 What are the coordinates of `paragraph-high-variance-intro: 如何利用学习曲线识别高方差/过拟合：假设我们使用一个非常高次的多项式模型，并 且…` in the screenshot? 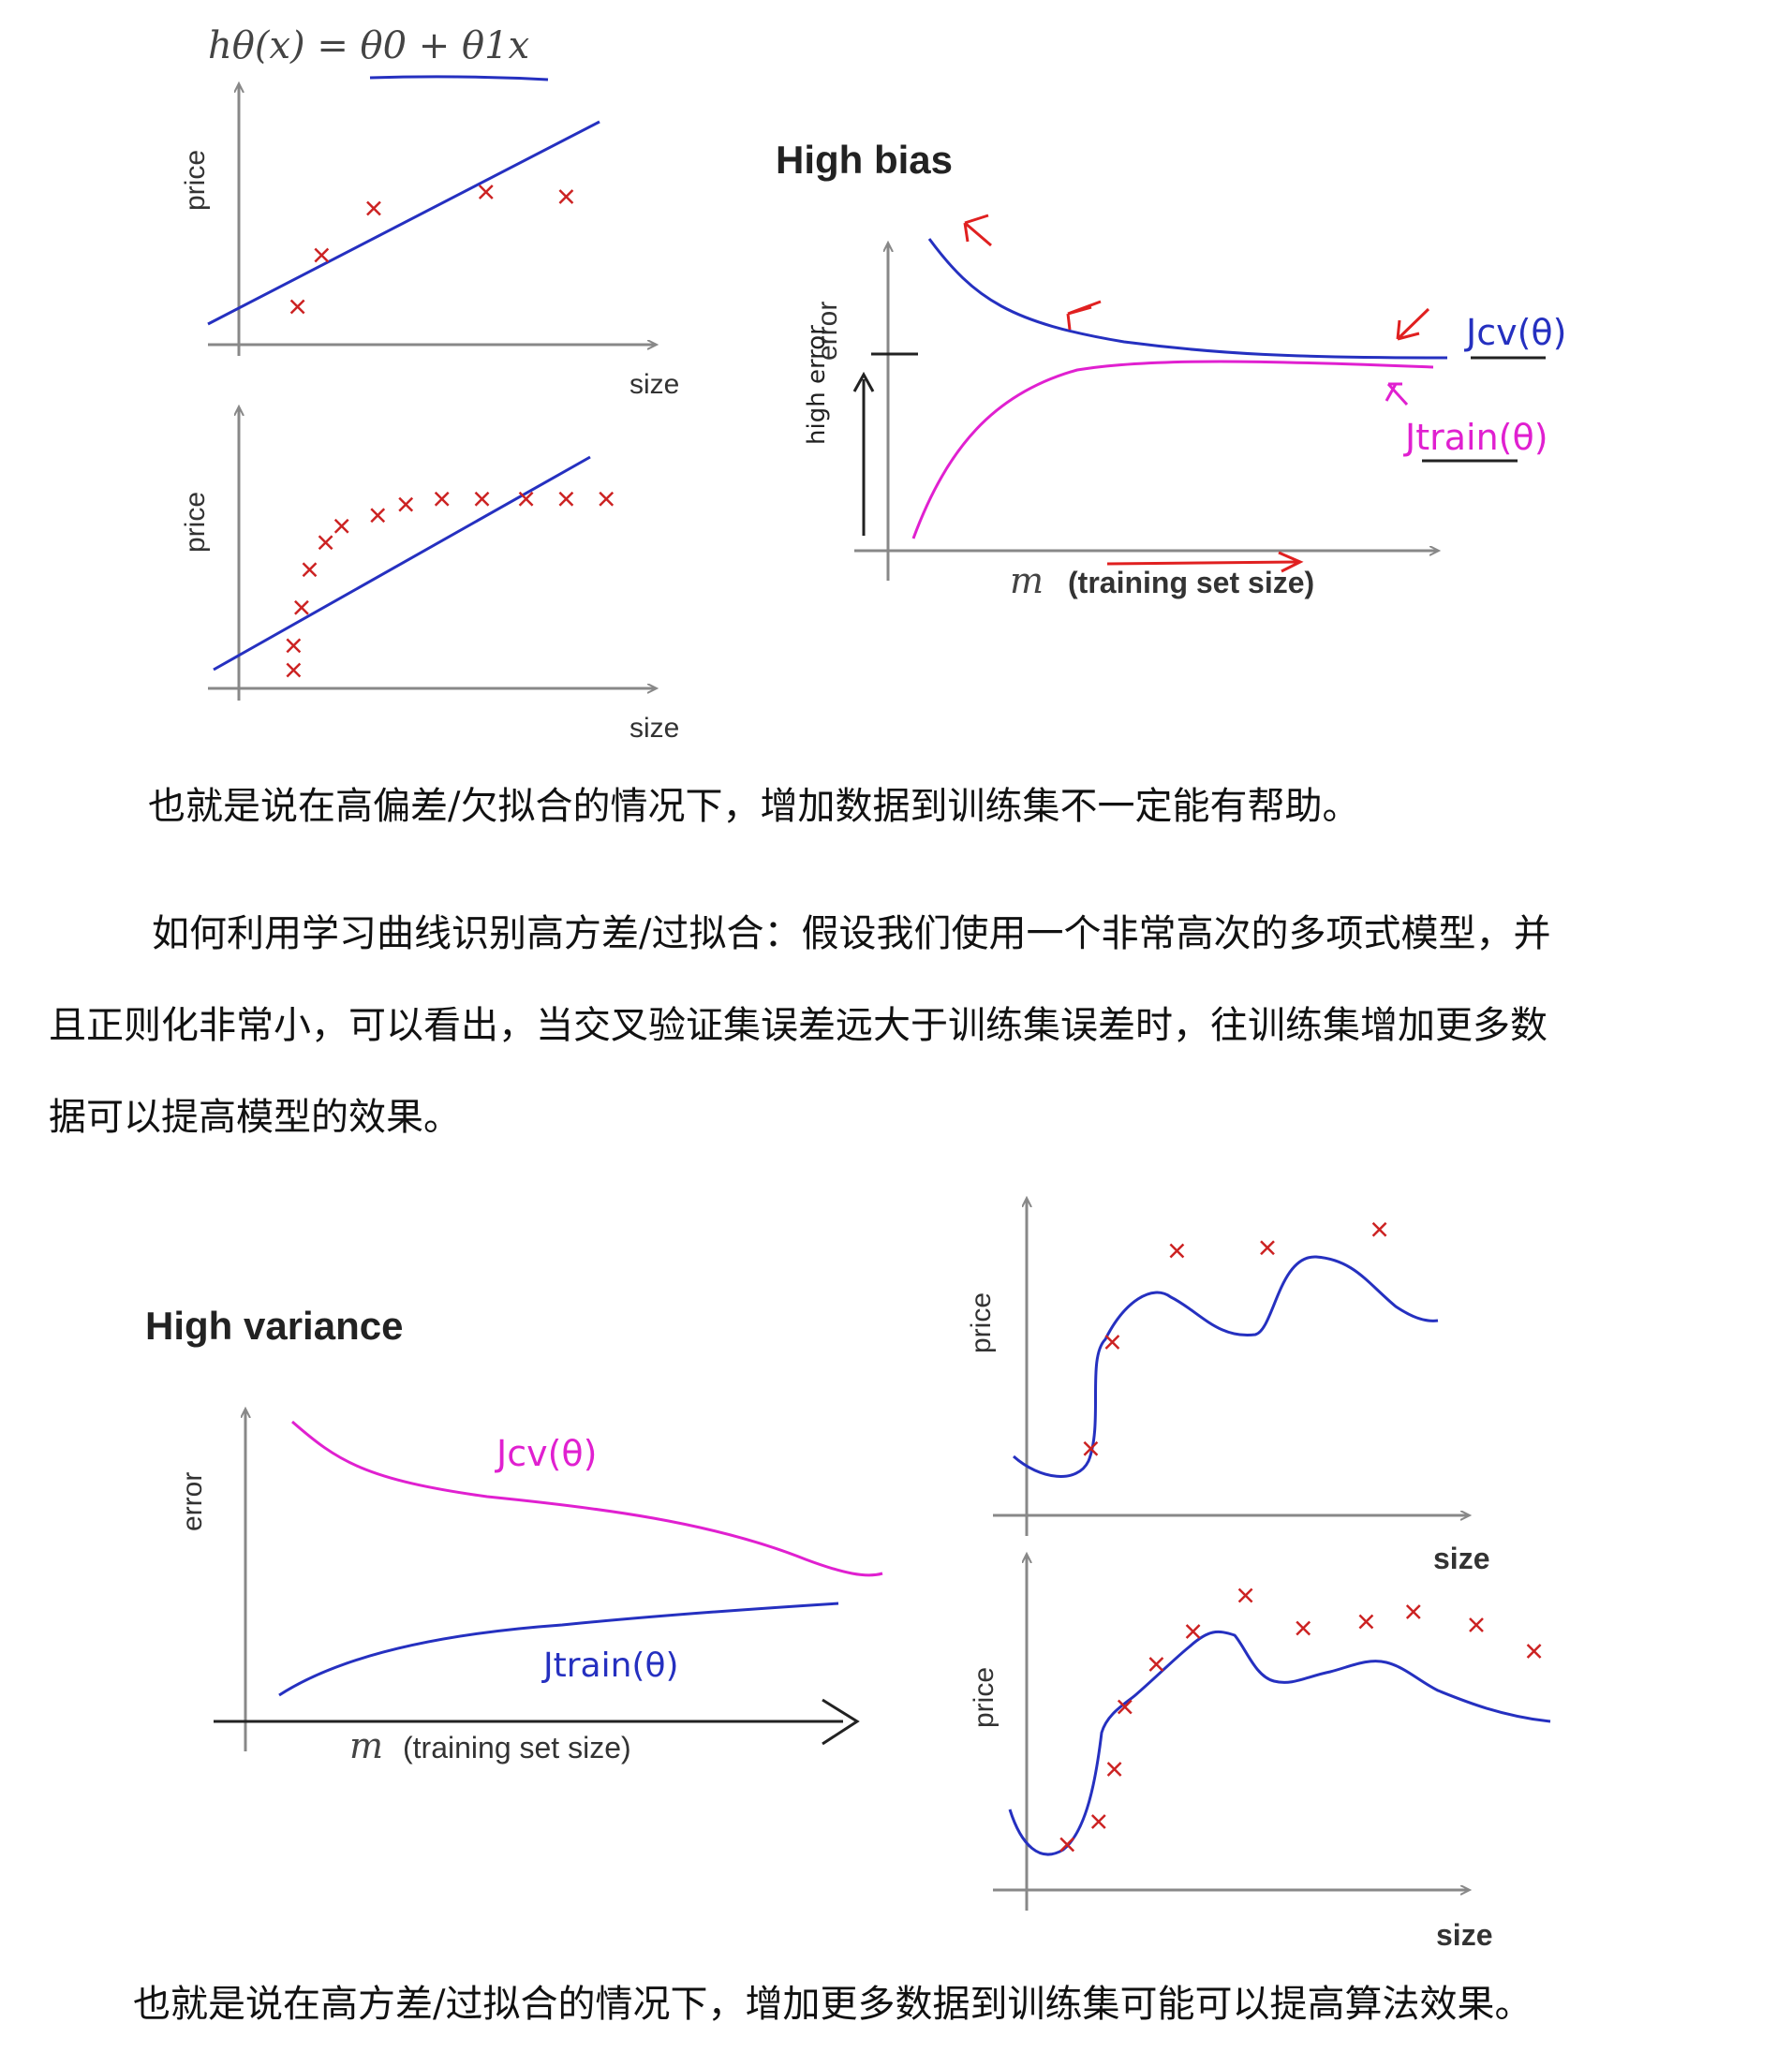 It's located at (901, 1026).